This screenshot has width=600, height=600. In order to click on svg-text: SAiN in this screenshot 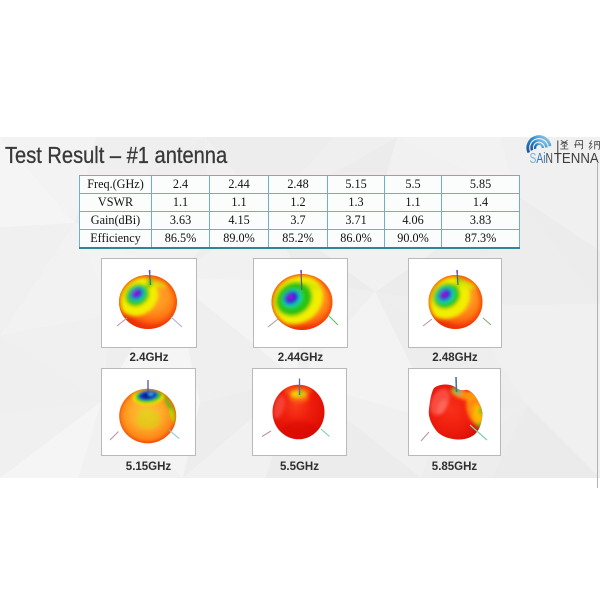, I will do `click(542, 159)`.